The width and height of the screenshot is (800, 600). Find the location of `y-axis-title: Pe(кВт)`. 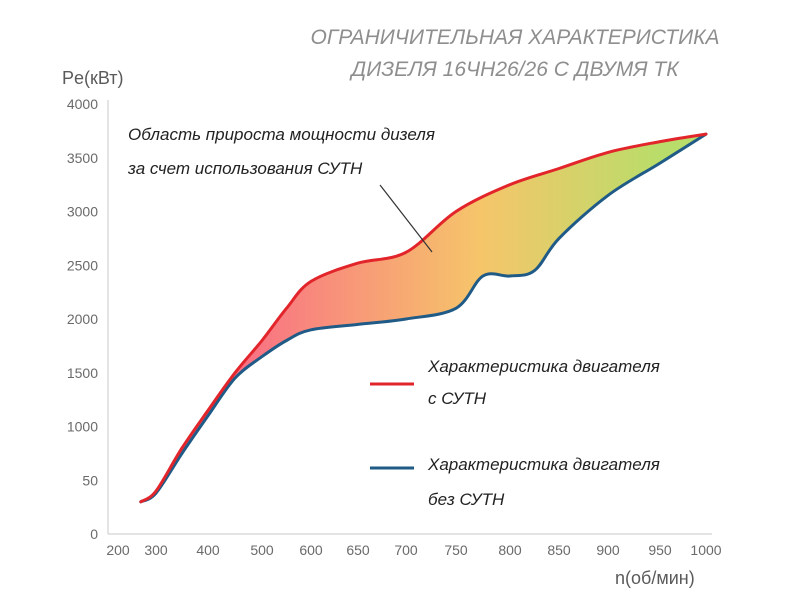

y-axis-title: Pe(кВт) is located at coordinates (93, 78).